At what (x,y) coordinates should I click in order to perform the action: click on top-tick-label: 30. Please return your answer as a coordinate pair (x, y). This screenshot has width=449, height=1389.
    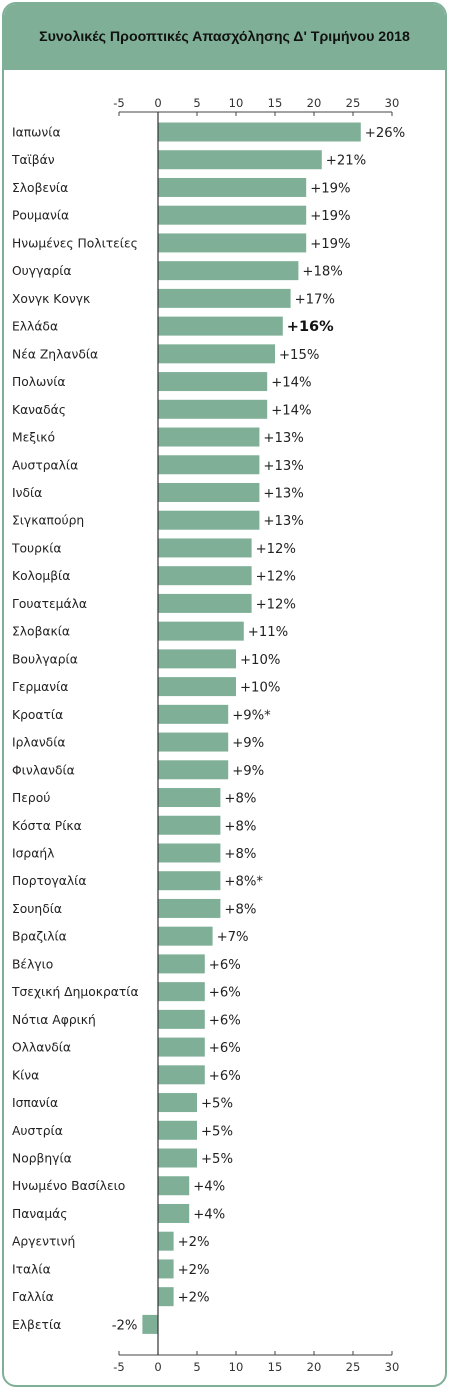
    Looking at the image, I should click on (392, 103).